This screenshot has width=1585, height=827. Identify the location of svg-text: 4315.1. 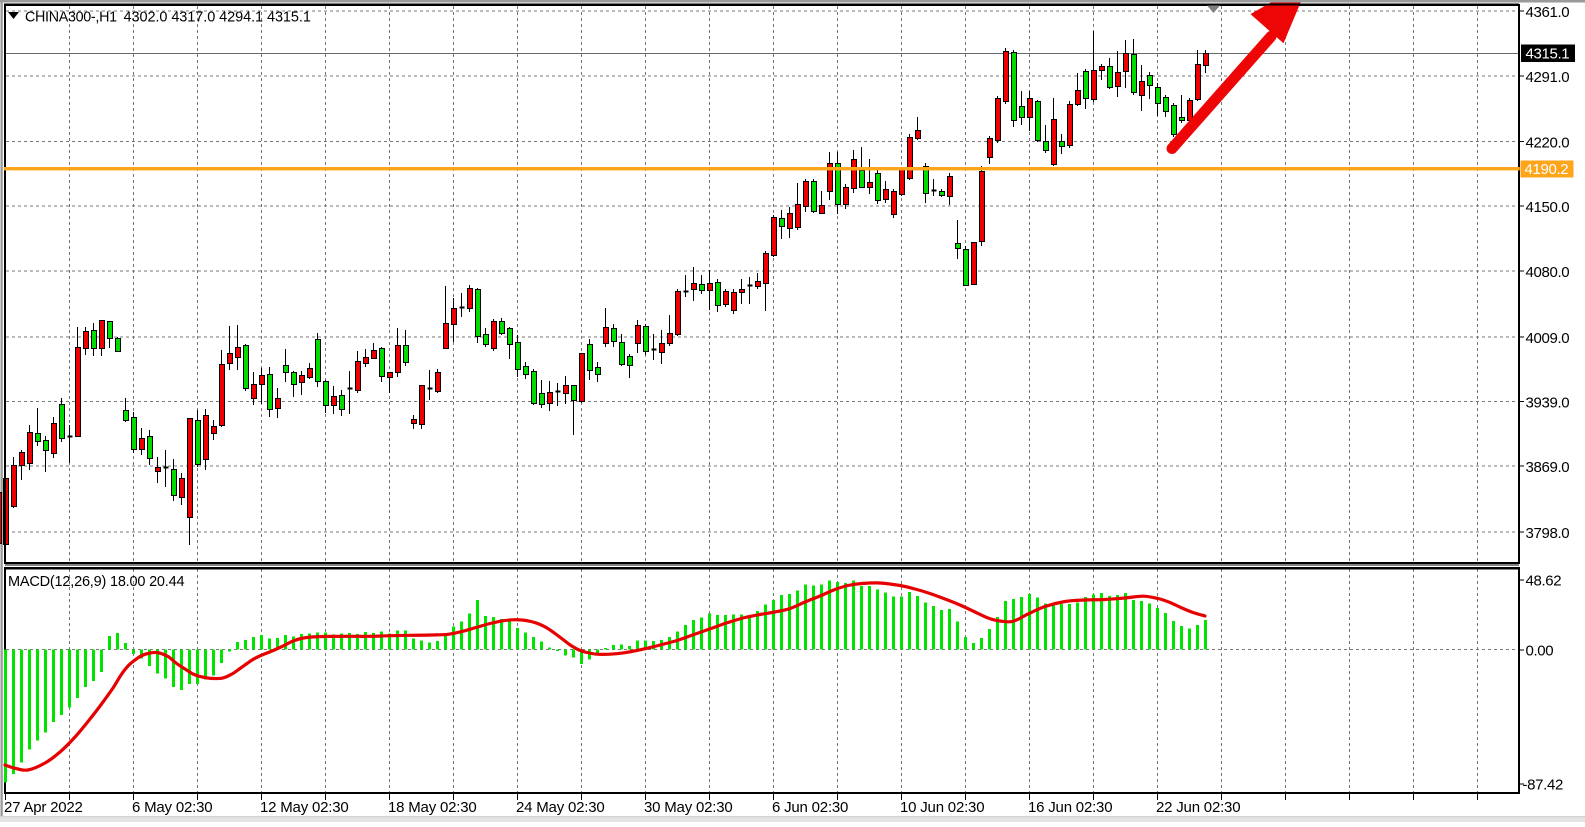
(1548, 54).